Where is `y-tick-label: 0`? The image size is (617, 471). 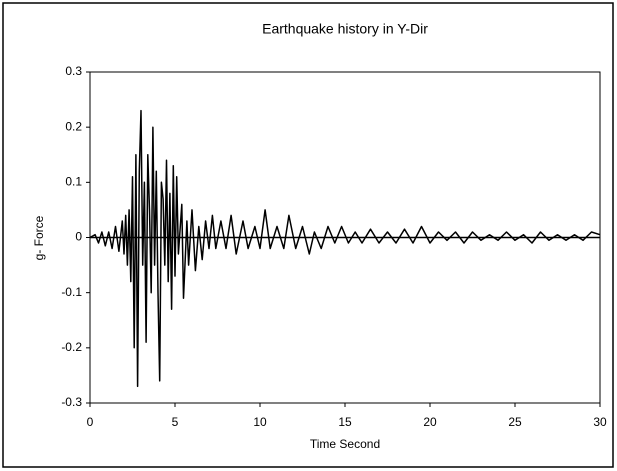 y-tick-label: 0 is located at coordinates (78, 237).